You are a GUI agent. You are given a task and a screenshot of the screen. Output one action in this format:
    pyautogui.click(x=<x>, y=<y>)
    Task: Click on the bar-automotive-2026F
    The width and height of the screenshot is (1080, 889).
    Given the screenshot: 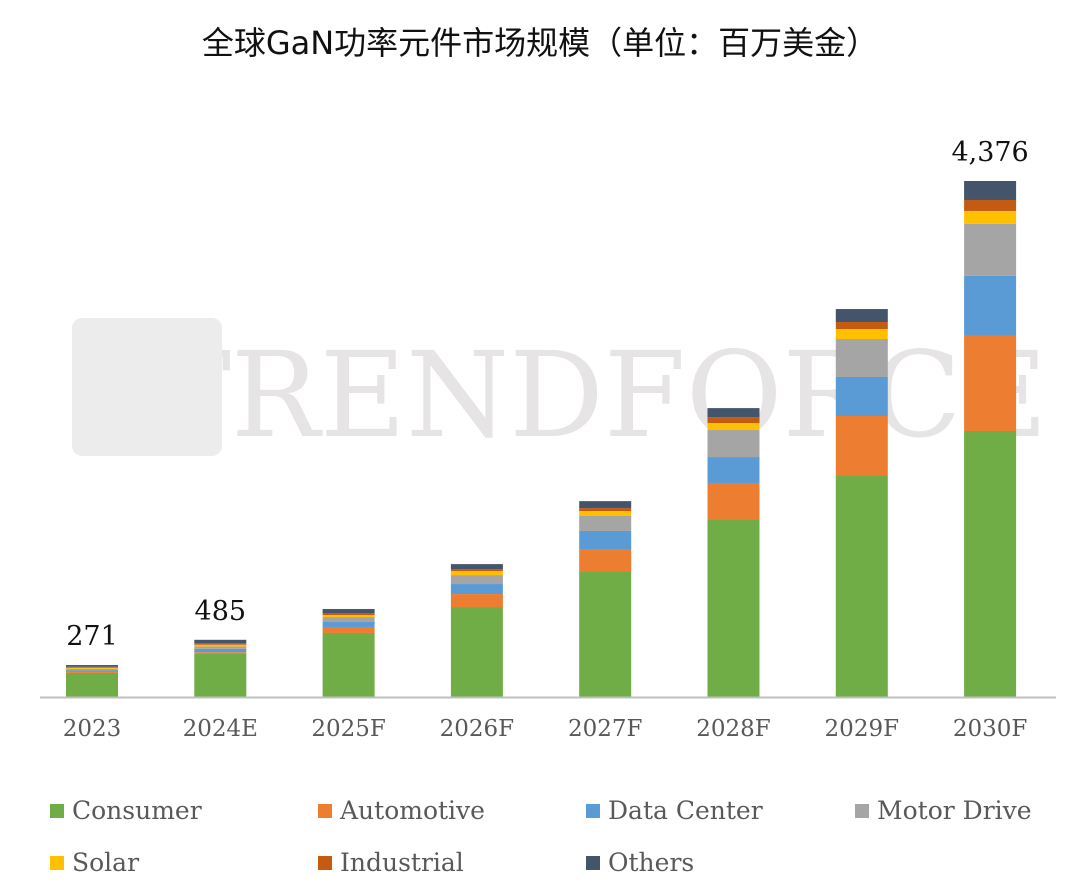 What is the action you would take?
    pyautogui.click(x=476, y=601)
    